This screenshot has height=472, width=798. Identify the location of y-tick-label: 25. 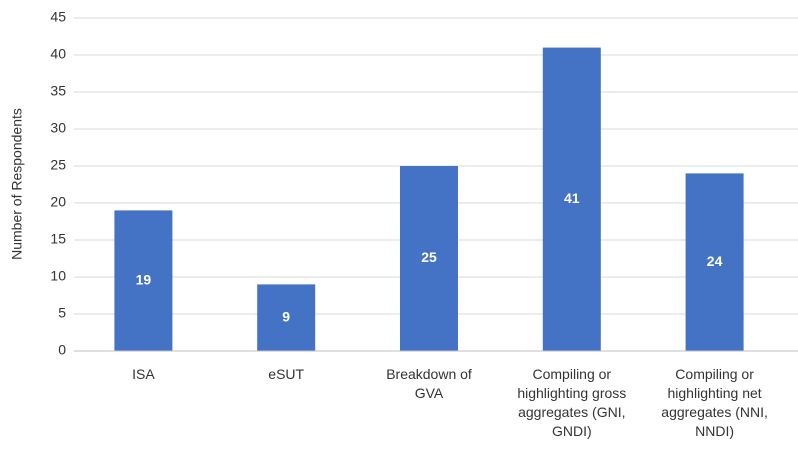
(58, 165).